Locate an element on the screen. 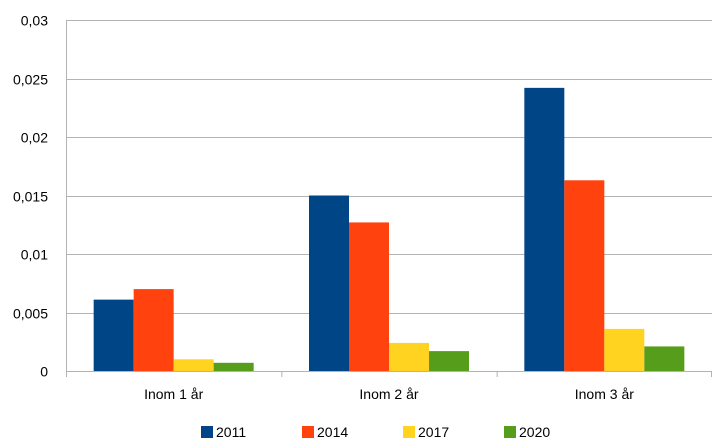 The width and height of the screenshot is (717, 440). legend-label: 2011 is located at coordinates (231, 432).